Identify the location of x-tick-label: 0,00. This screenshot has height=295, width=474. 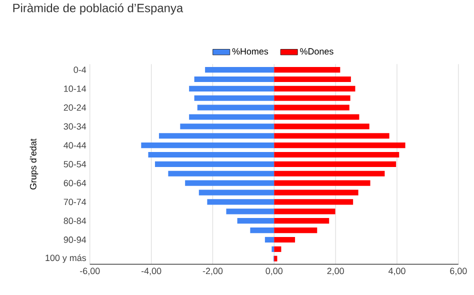
(274, 272).